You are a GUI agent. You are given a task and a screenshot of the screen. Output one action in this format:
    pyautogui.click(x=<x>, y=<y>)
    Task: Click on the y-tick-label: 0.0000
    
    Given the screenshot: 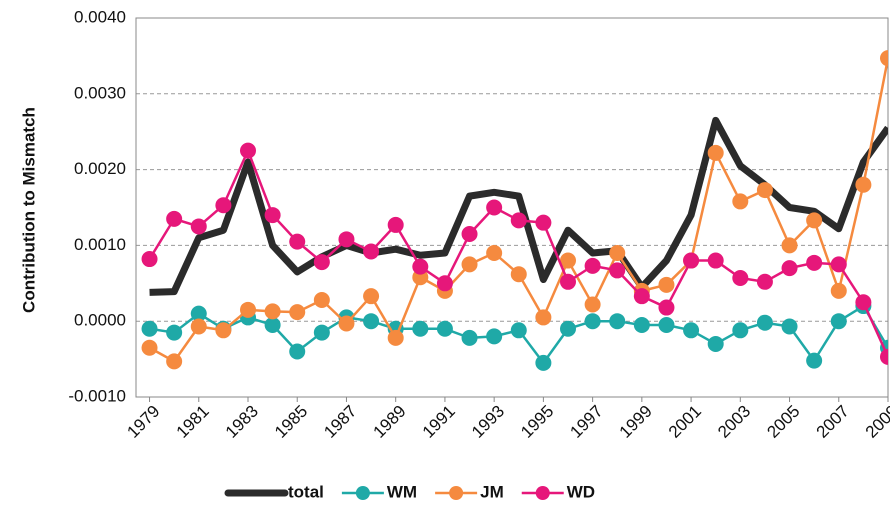 What is the action you would take?
    pyautogui.click(x=100, y=320)
    